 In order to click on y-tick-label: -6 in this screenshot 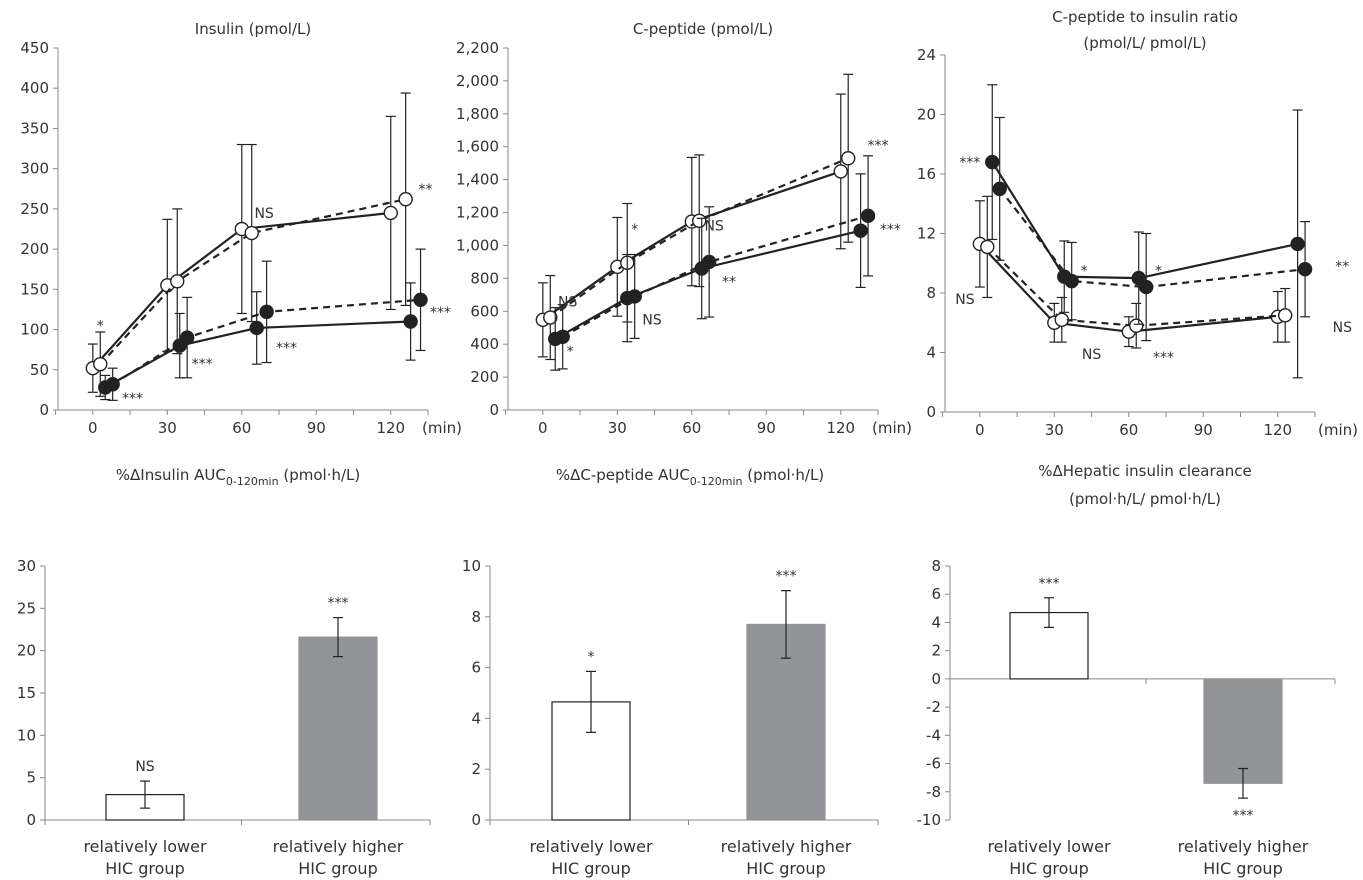, I will do `click(933, 764)`.